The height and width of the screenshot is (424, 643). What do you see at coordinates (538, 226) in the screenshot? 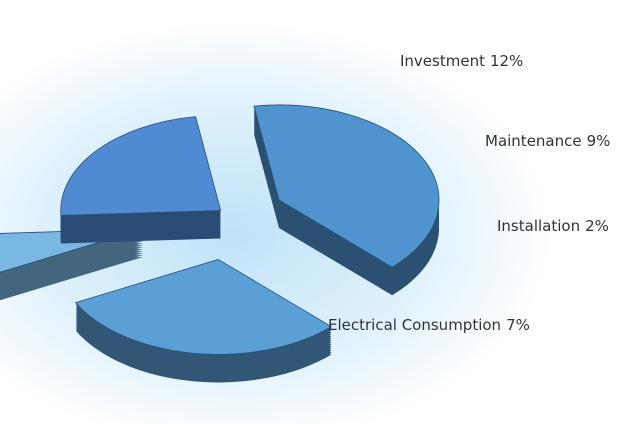
I see `category-name: Installation` at bounding box center [538, 226].